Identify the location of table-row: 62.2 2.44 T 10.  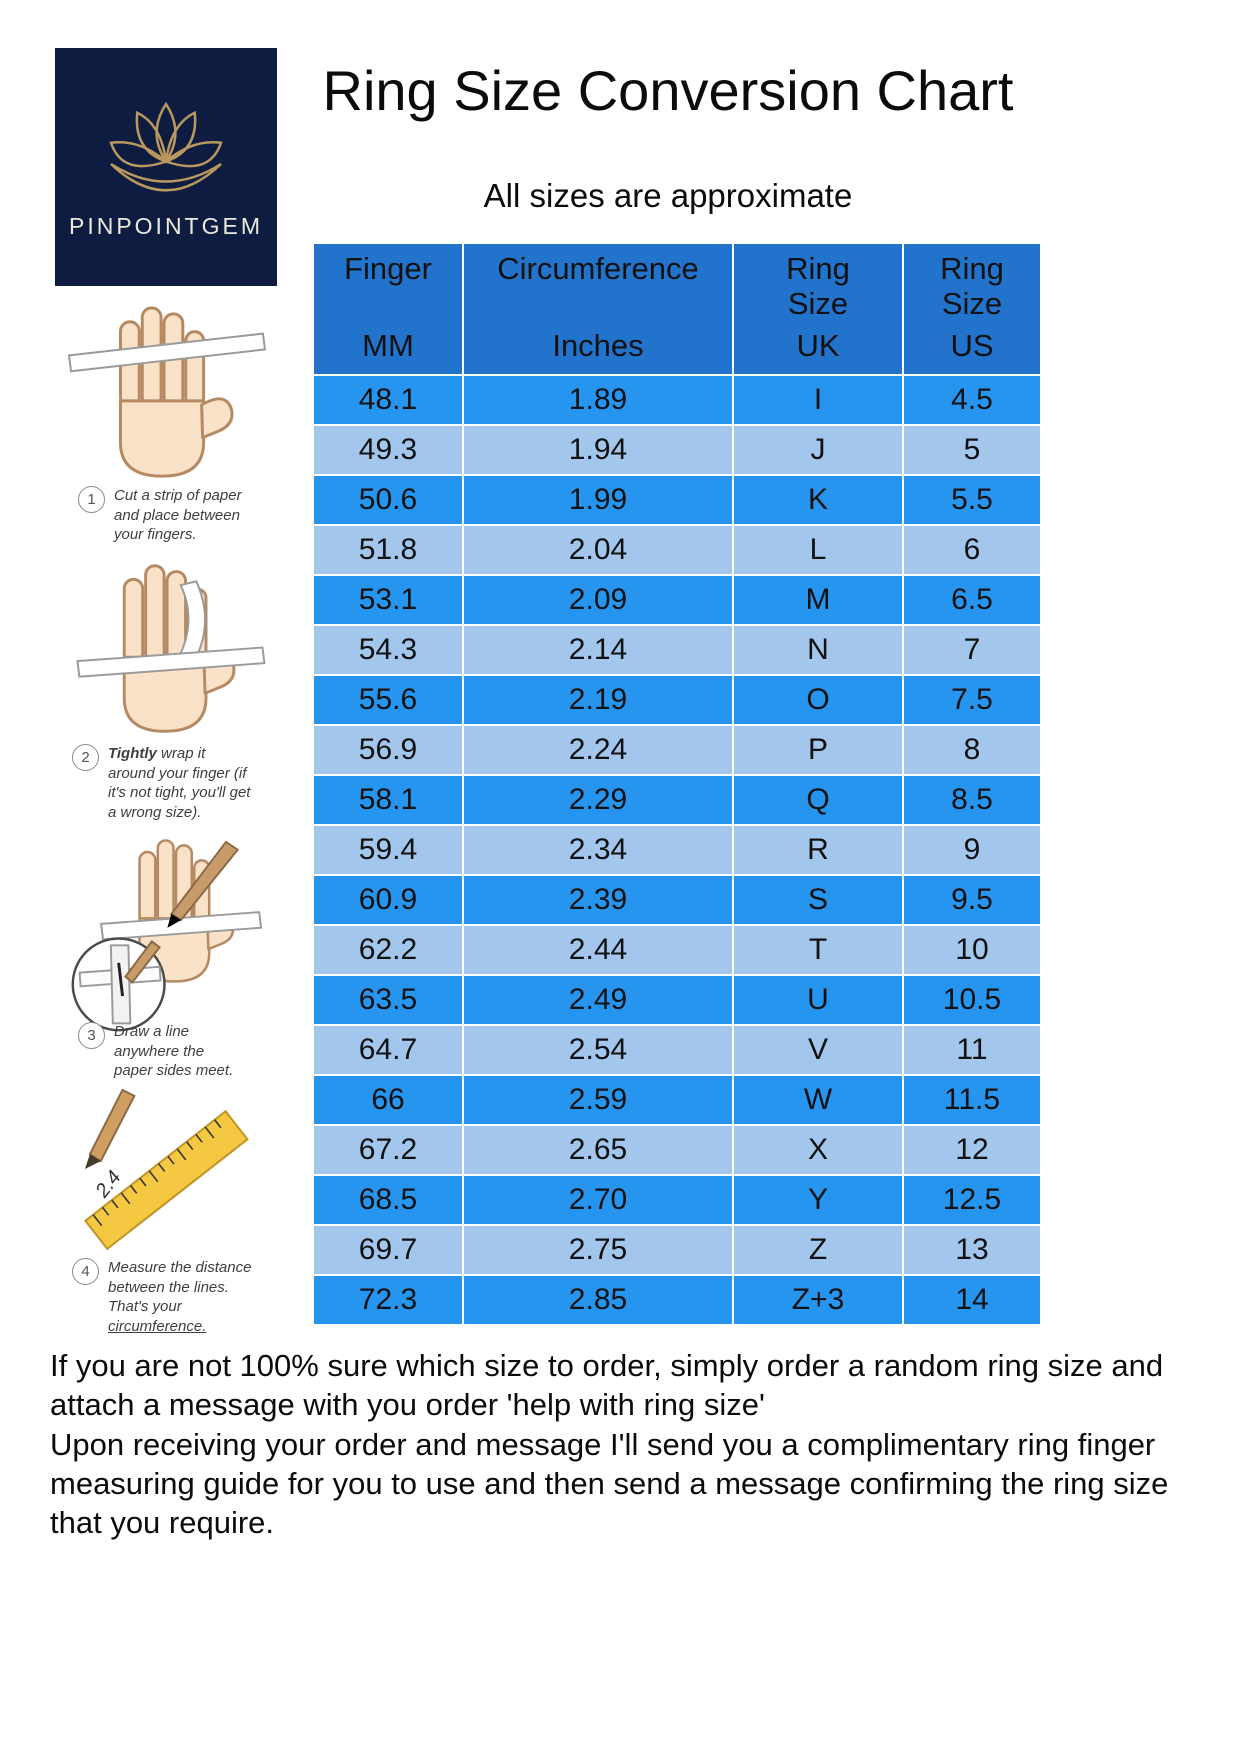
(677, 950).